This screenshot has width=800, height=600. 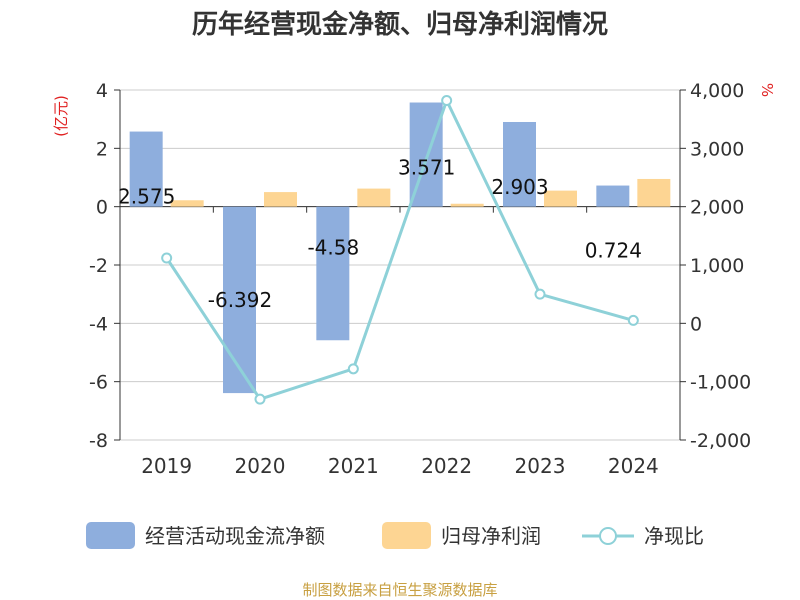 I want to click on operating-cash-data-label: 3.571, so click(x=426, y=168).